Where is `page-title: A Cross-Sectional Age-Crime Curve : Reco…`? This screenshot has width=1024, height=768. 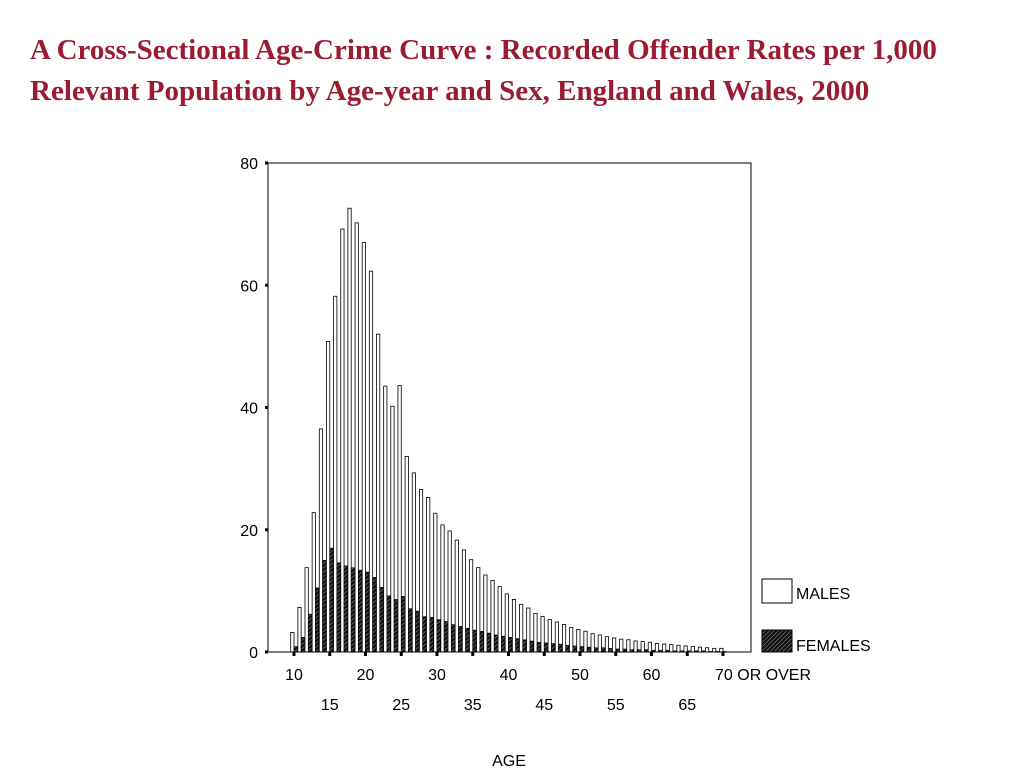
page-title: A Cross-Sectional Age-Crime Curve : Reco… is located at coordinates (483, 70).